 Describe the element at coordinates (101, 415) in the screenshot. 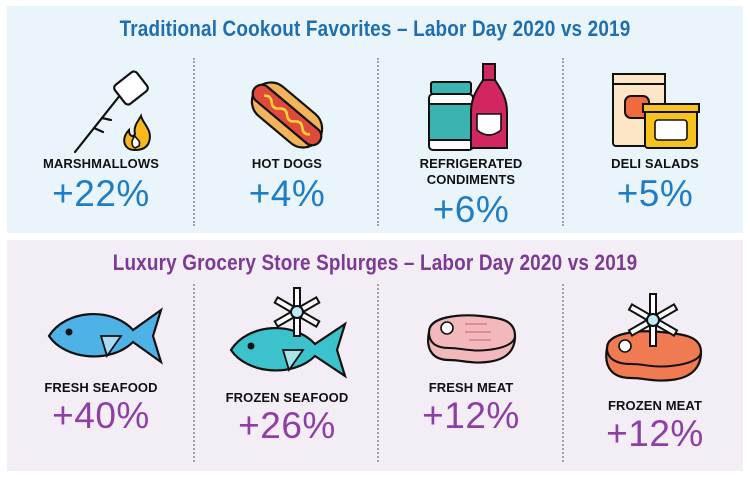

I see `item-value: +40%` at that location.